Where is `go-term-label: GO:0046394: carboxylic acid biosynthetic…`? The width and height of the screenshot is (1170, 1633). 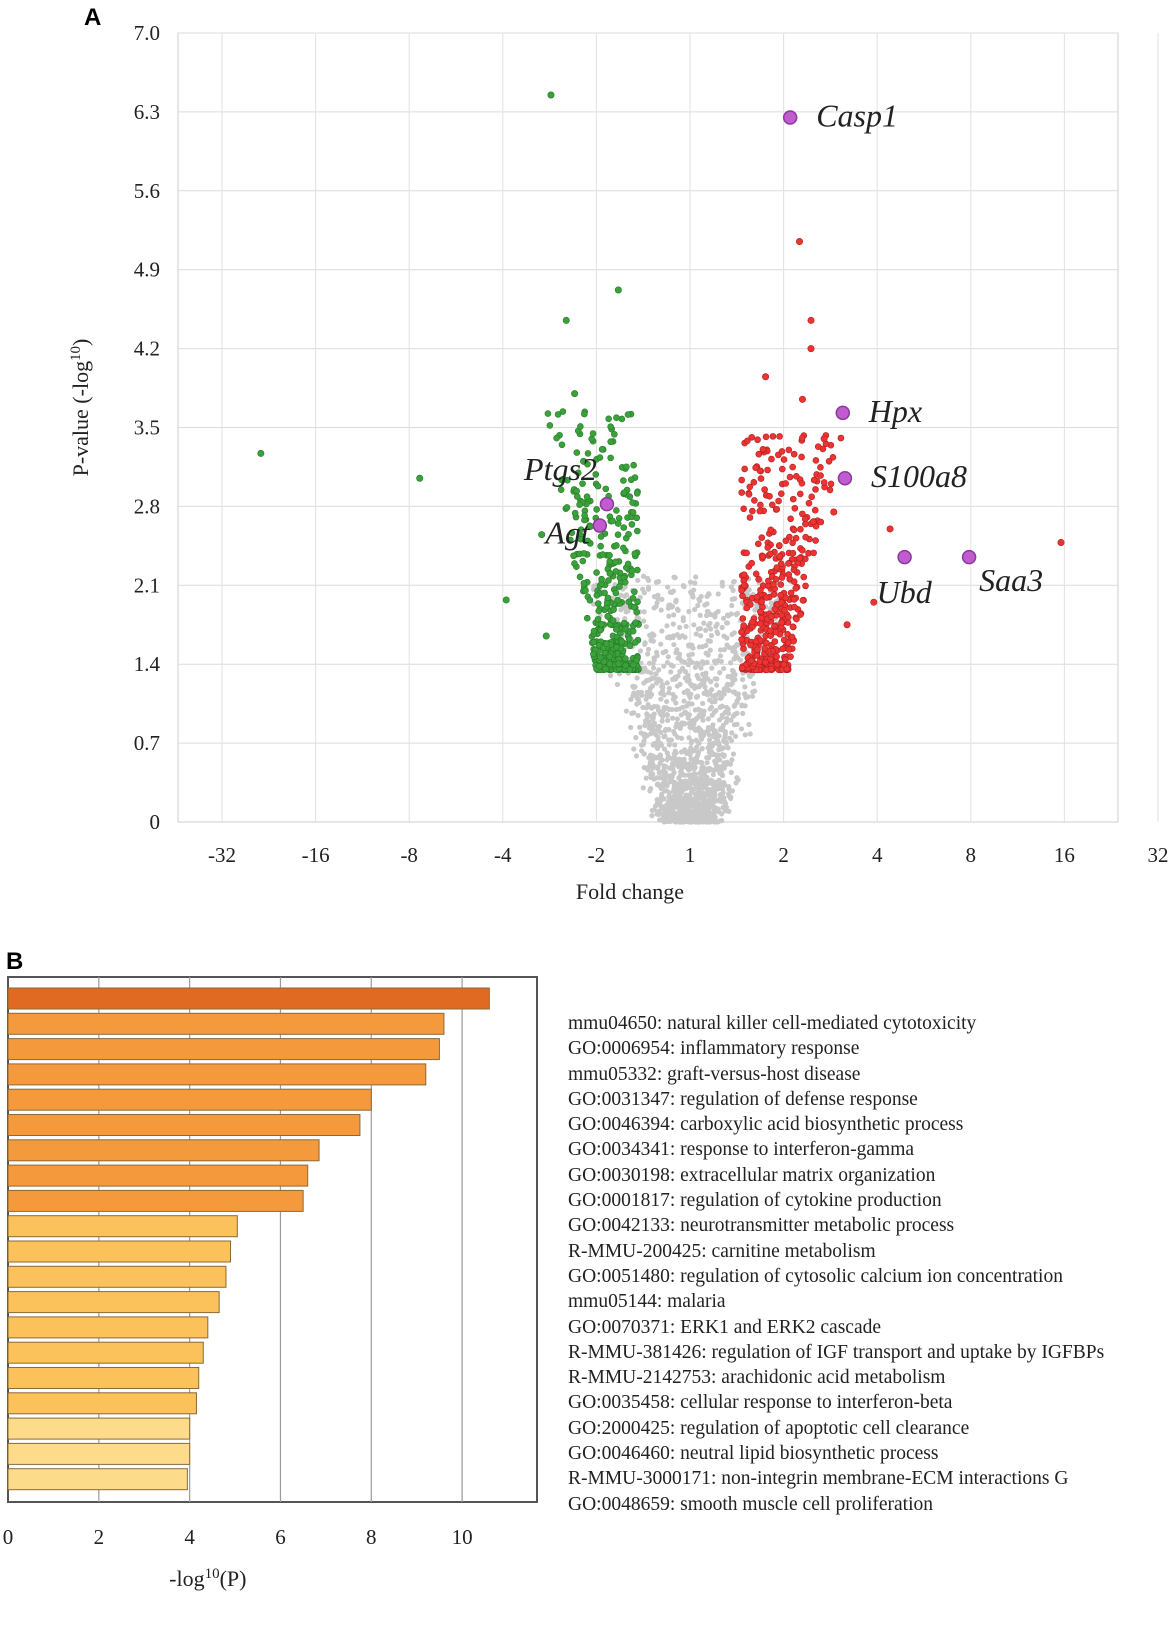 go-term-label: GO:0046394: carboxylic acid biosynthetic… is located at coordinates (766, 1125).